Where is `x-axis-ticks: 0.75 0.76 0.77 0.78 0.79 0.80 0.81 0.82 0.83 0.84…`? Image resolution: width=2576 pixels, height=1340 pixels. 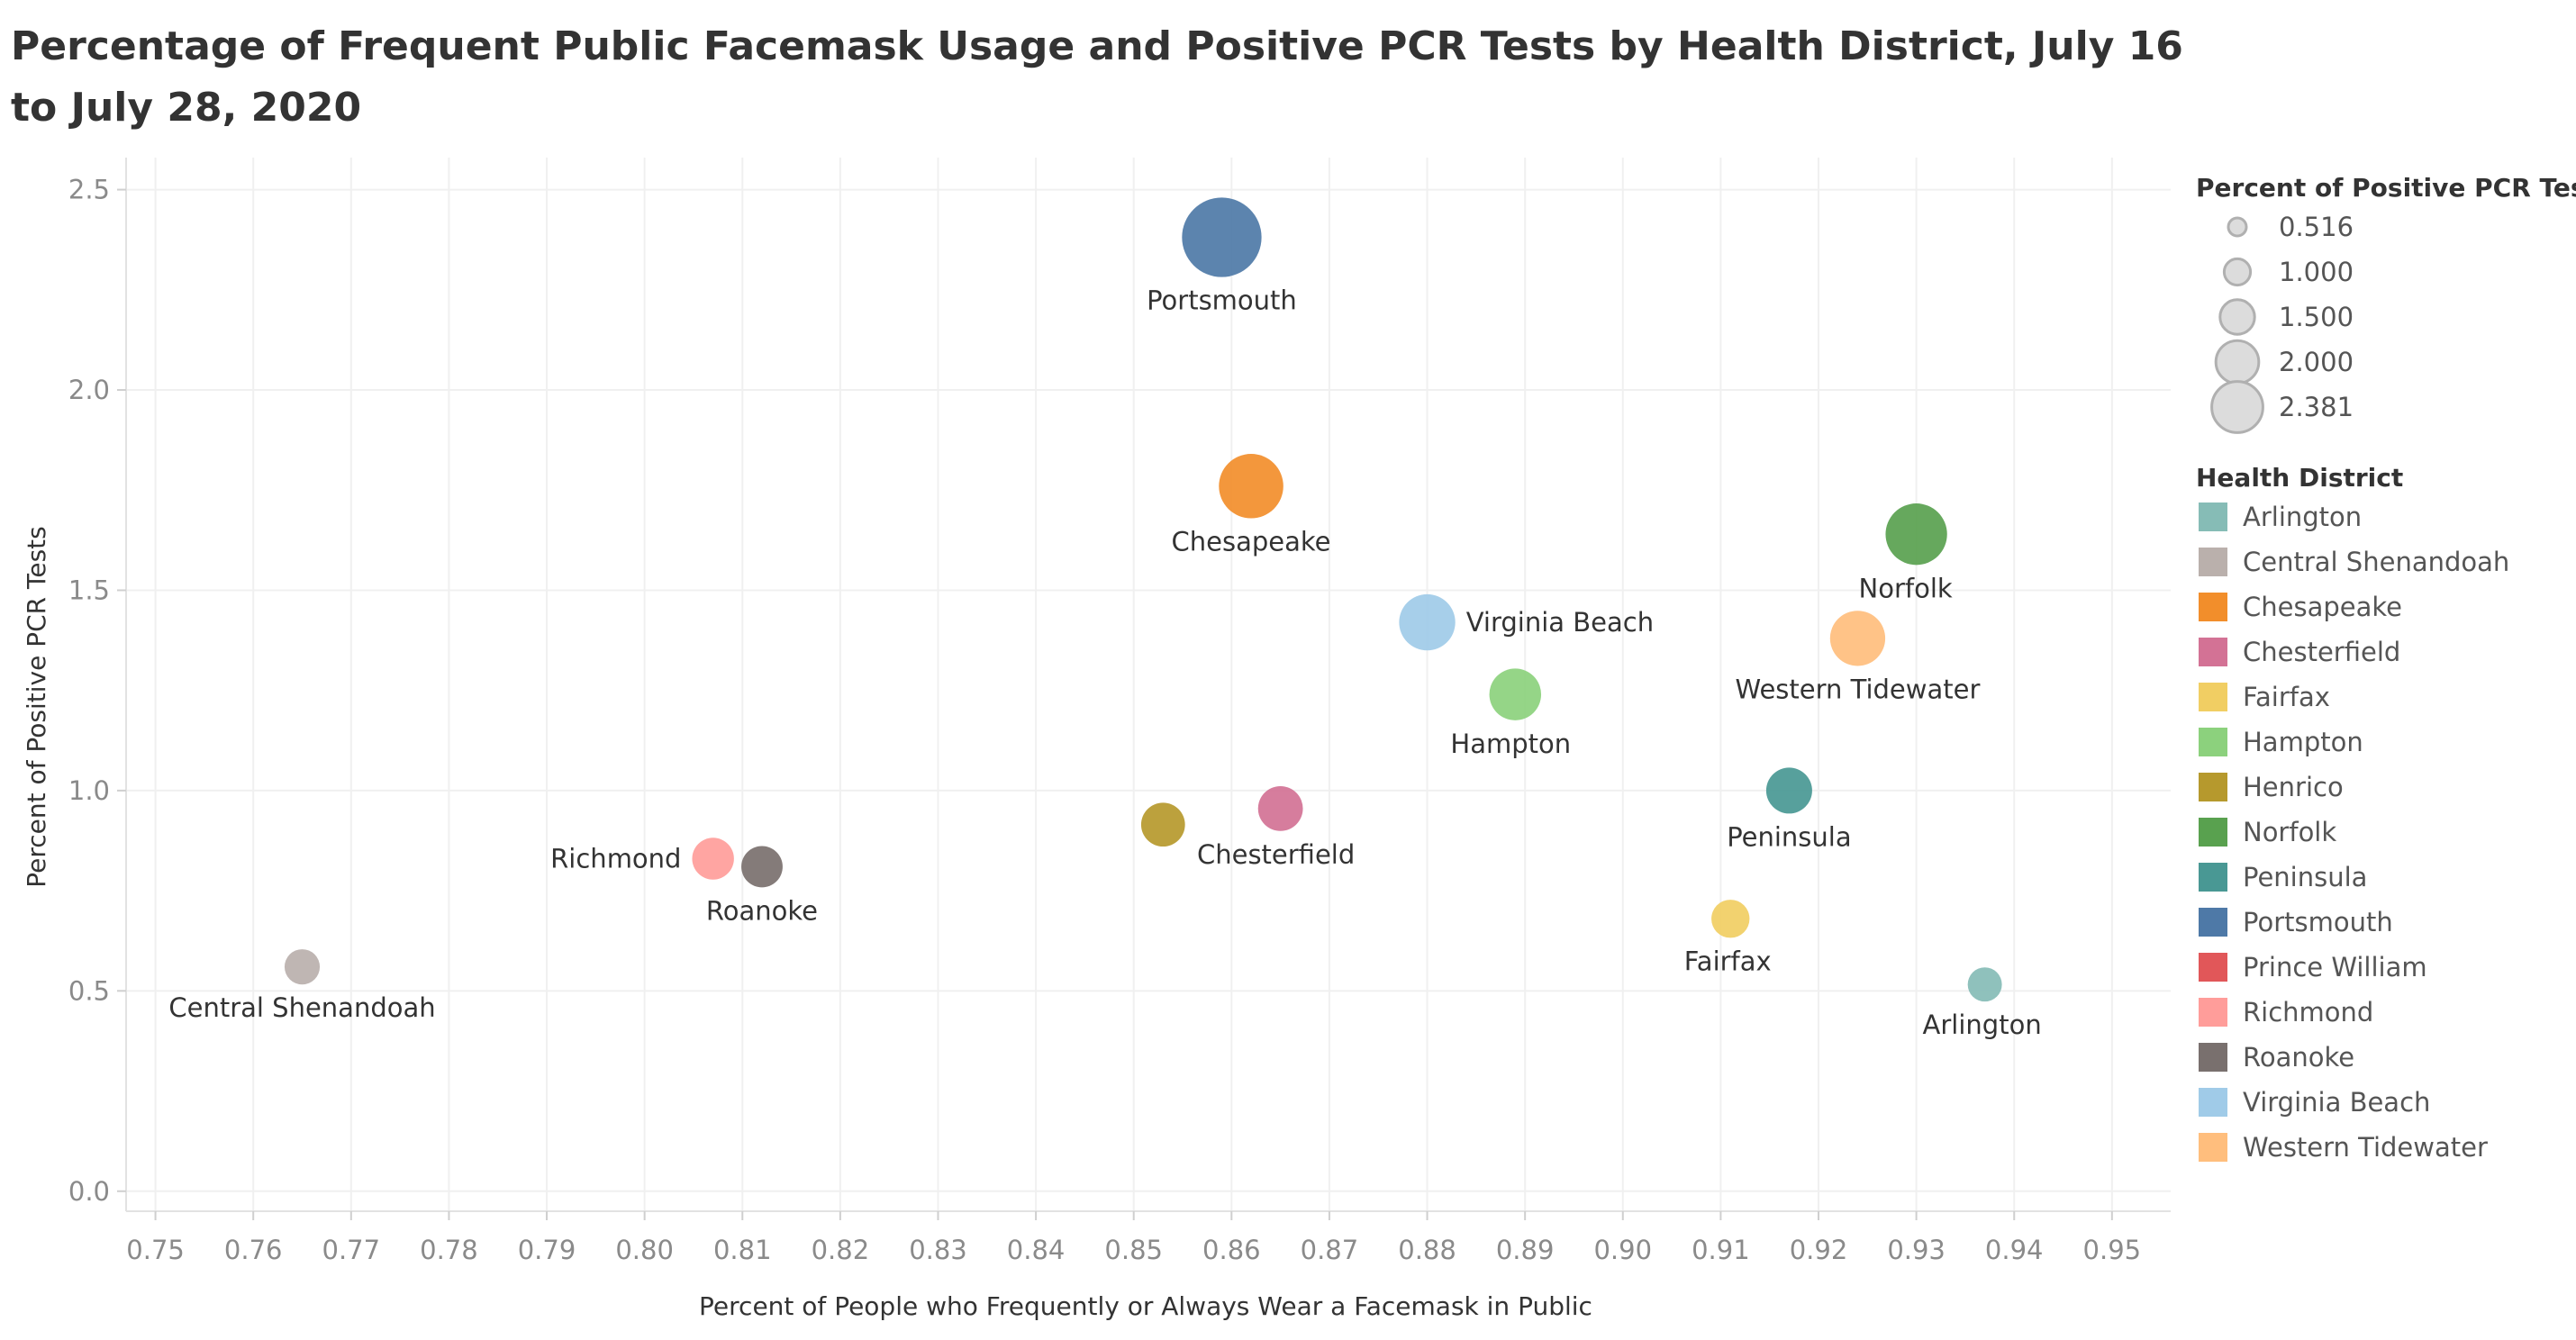 x-axis-ticks: 0.75 0.76 0.77 0.78 0.79 0.80 0.81 0.82 0.83 0.84… is located at coordinates (1133, 1238).